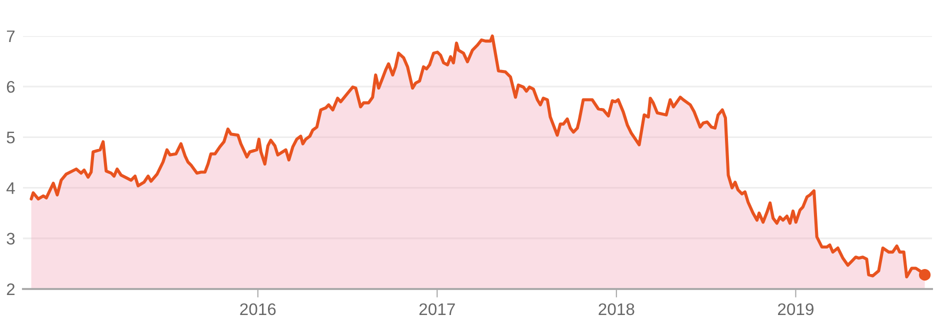 The width and height of the screenshot is (939, 329). What do you see at coordinates (10, 188) in the screenshot?
I see `y-tick-label: 4` at bounding box center [10, 188].